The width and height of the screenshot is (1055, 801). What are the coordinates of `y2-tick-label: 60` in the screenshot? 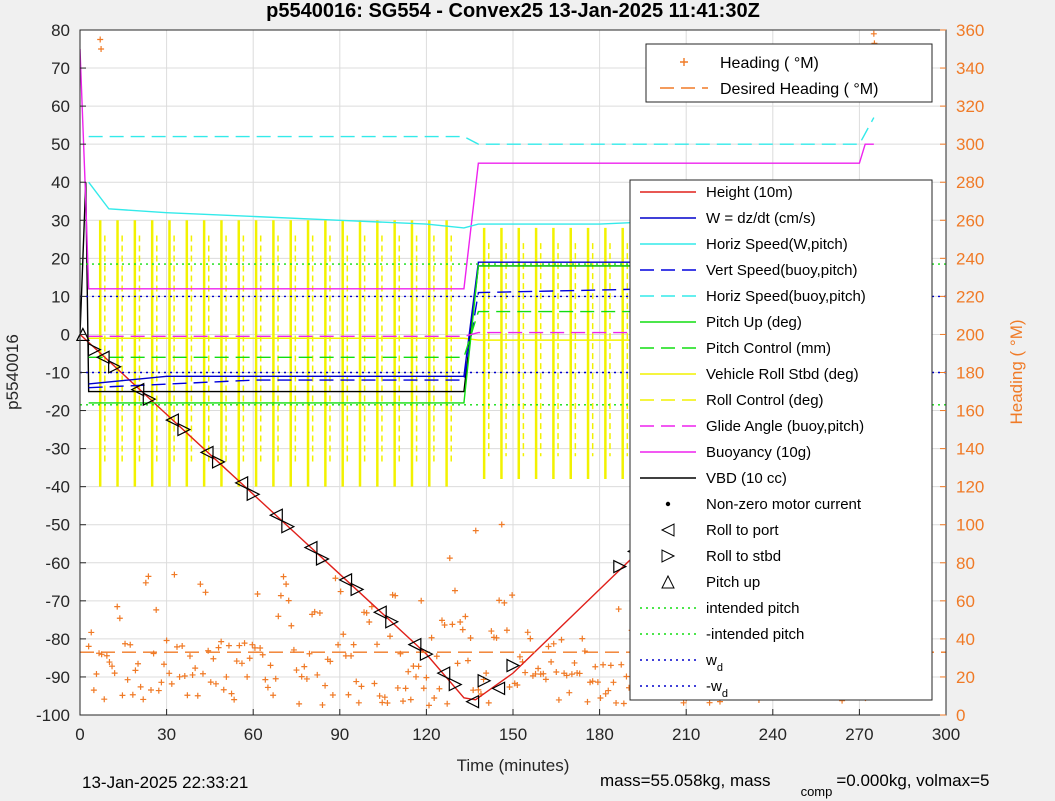 It's located at (965, 601).